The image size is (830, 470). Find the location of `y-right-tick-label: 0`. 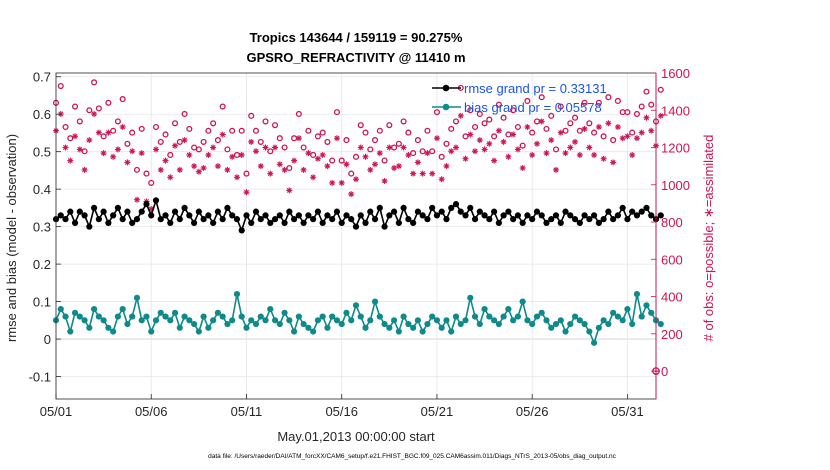

y-right-tick-label: 0 is located at coordinates (664, 371).